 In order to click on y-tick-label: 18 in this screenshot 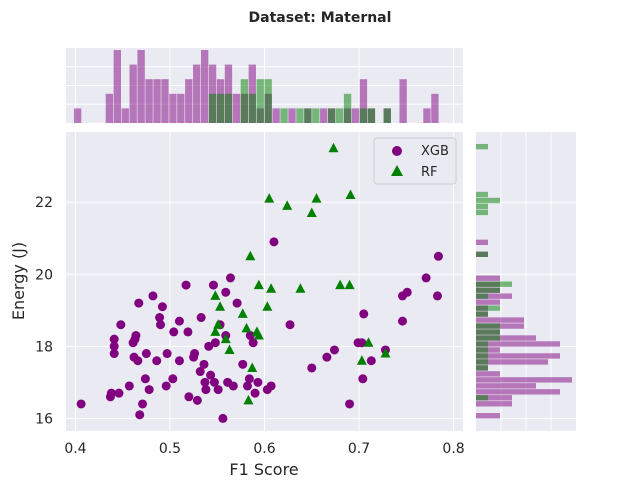, I will do `click(44, 347)`.